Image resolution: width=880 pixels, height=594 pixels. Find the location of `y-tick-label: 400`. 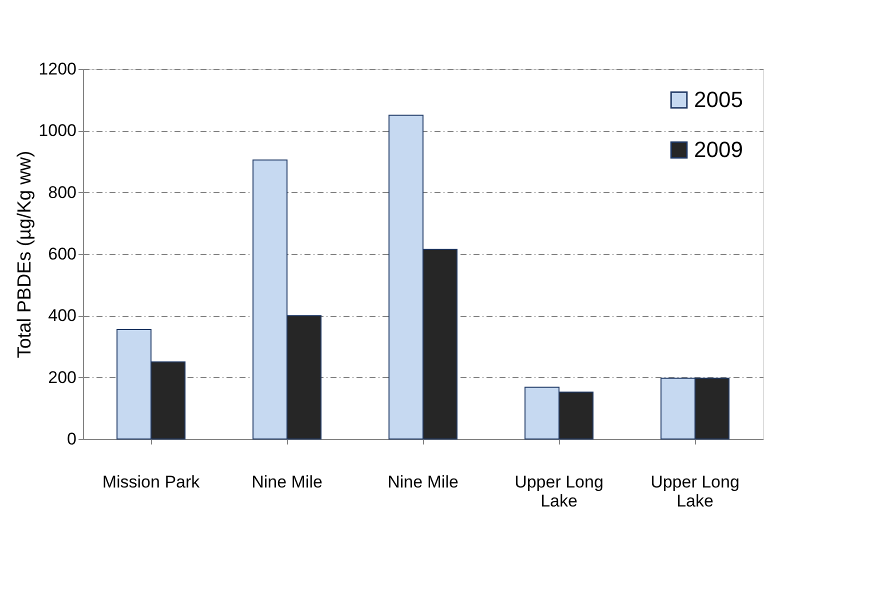

y-tick-label: 400 is located at coordinates (62, 316).